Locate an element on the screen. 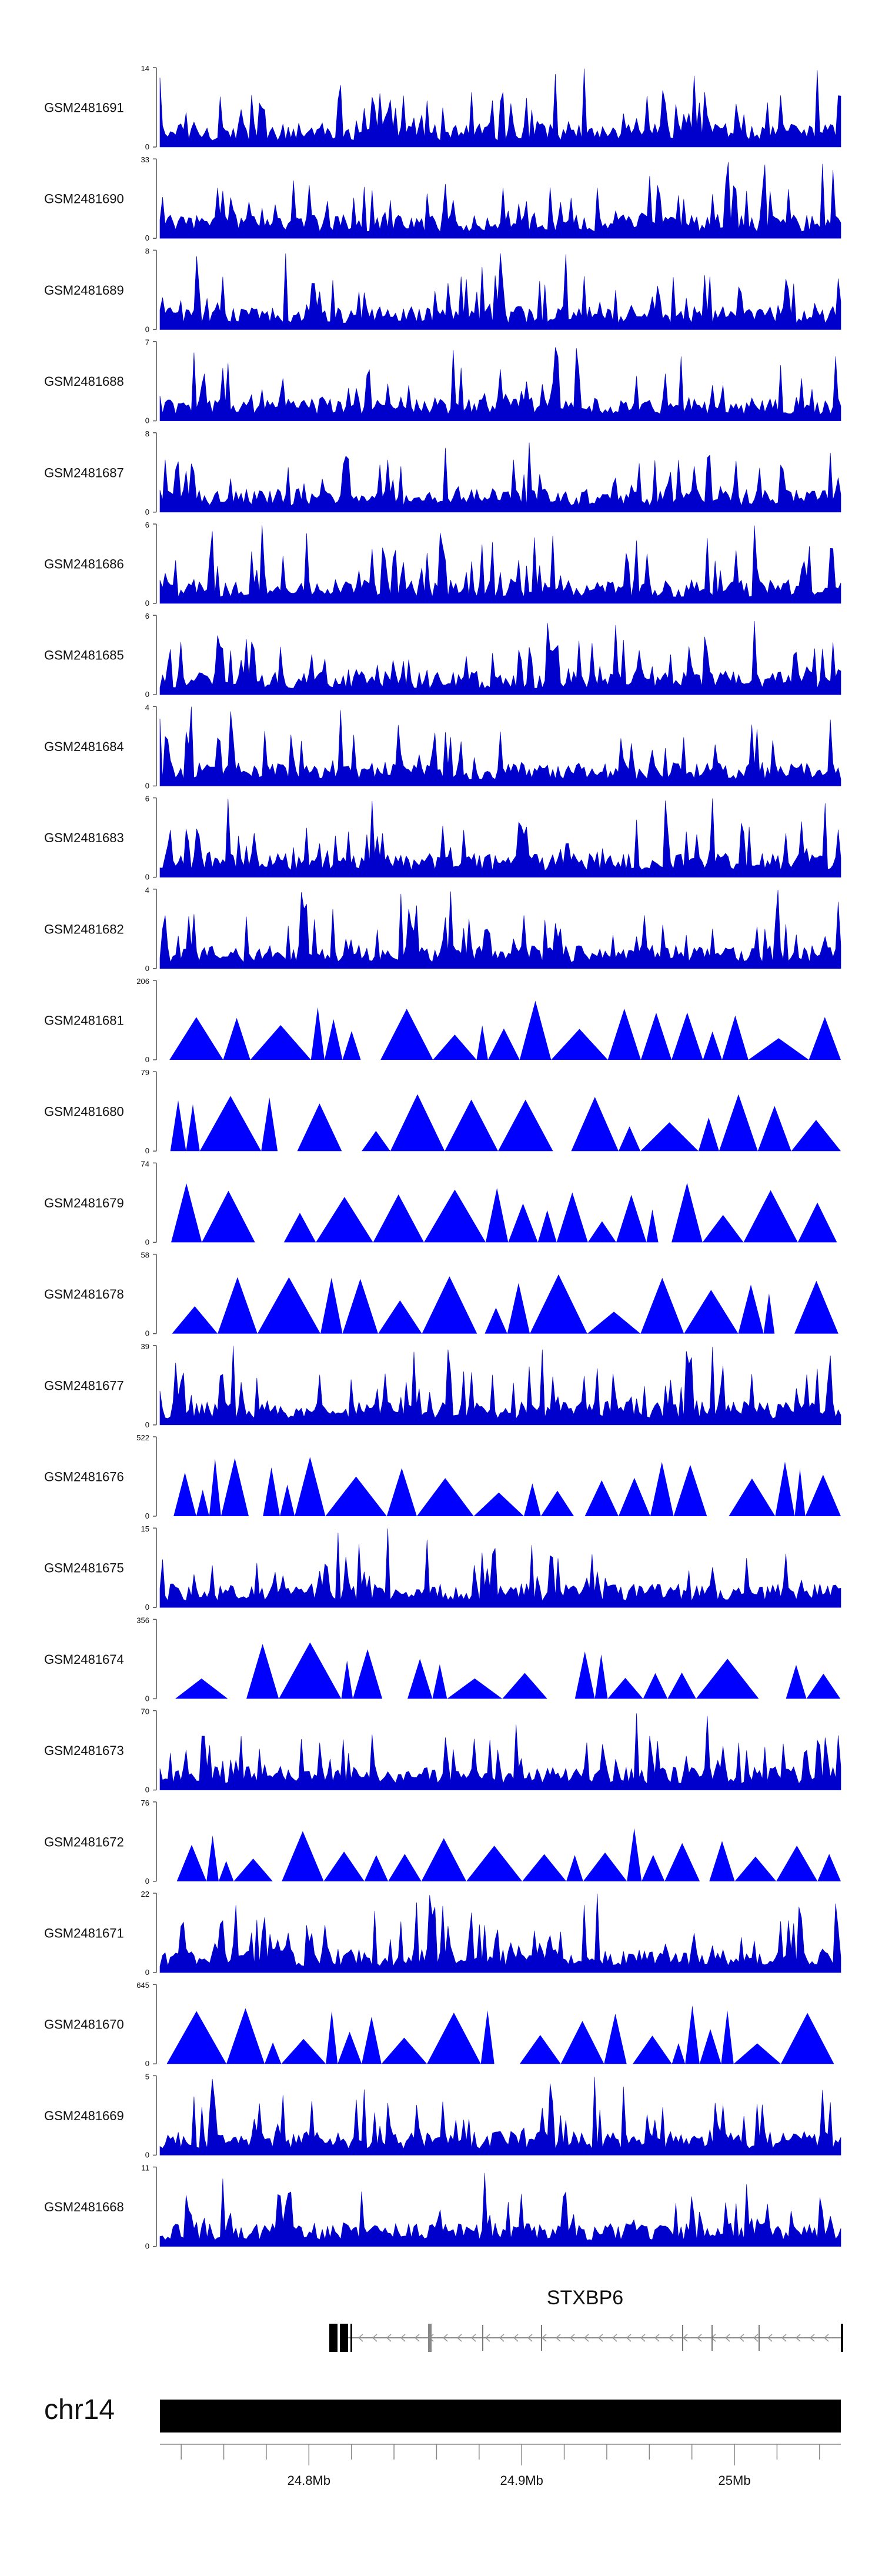 This screenshot has height=2576, width=882. track-GSM2481685: GSM2481685 6 0 is located at coordinates (442, 655).